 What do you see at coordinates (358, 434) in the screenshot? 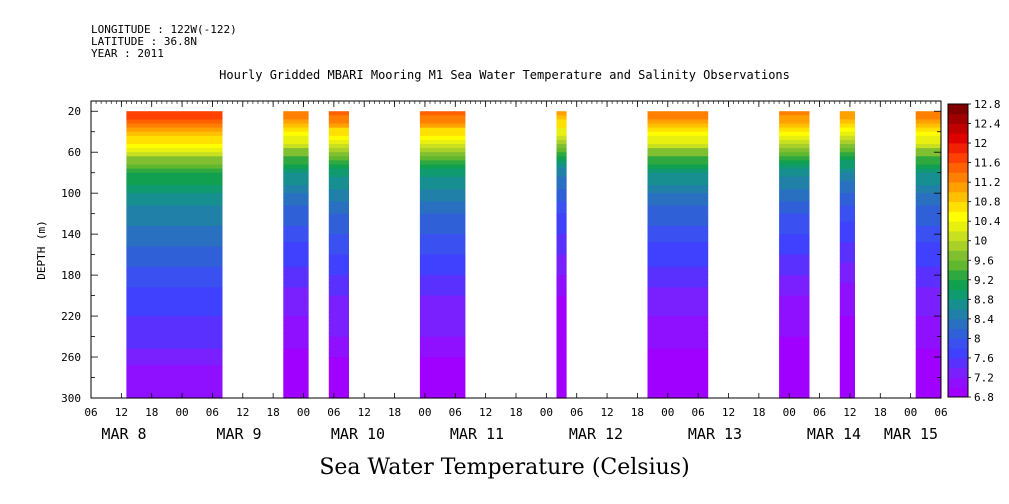
I see `x-date-label: MAR 10` at bounding box center [358, 434].